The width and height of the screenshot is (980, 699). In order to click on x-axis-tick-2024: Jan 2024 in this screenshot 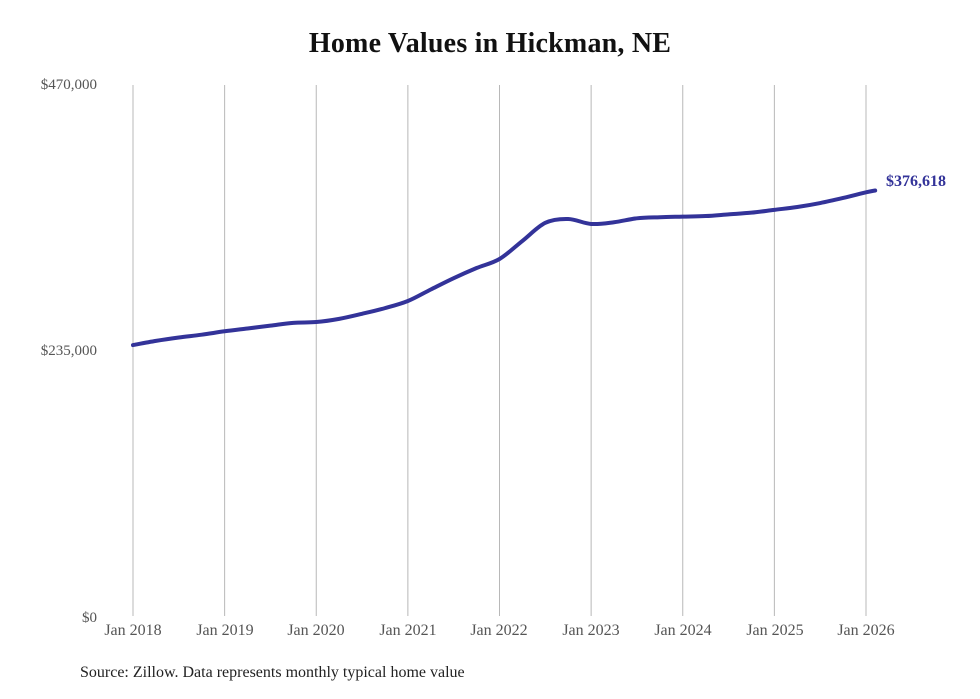, I will do `click(683, 630)`.